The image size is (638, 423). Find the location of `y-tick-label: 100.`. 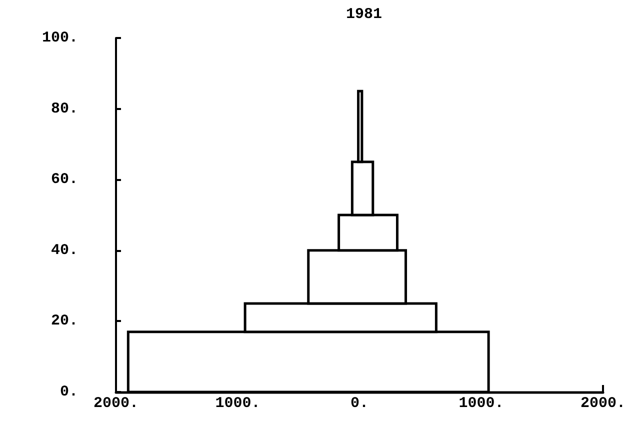

y-tick-label: 100. is located at coordinates (60, 38).